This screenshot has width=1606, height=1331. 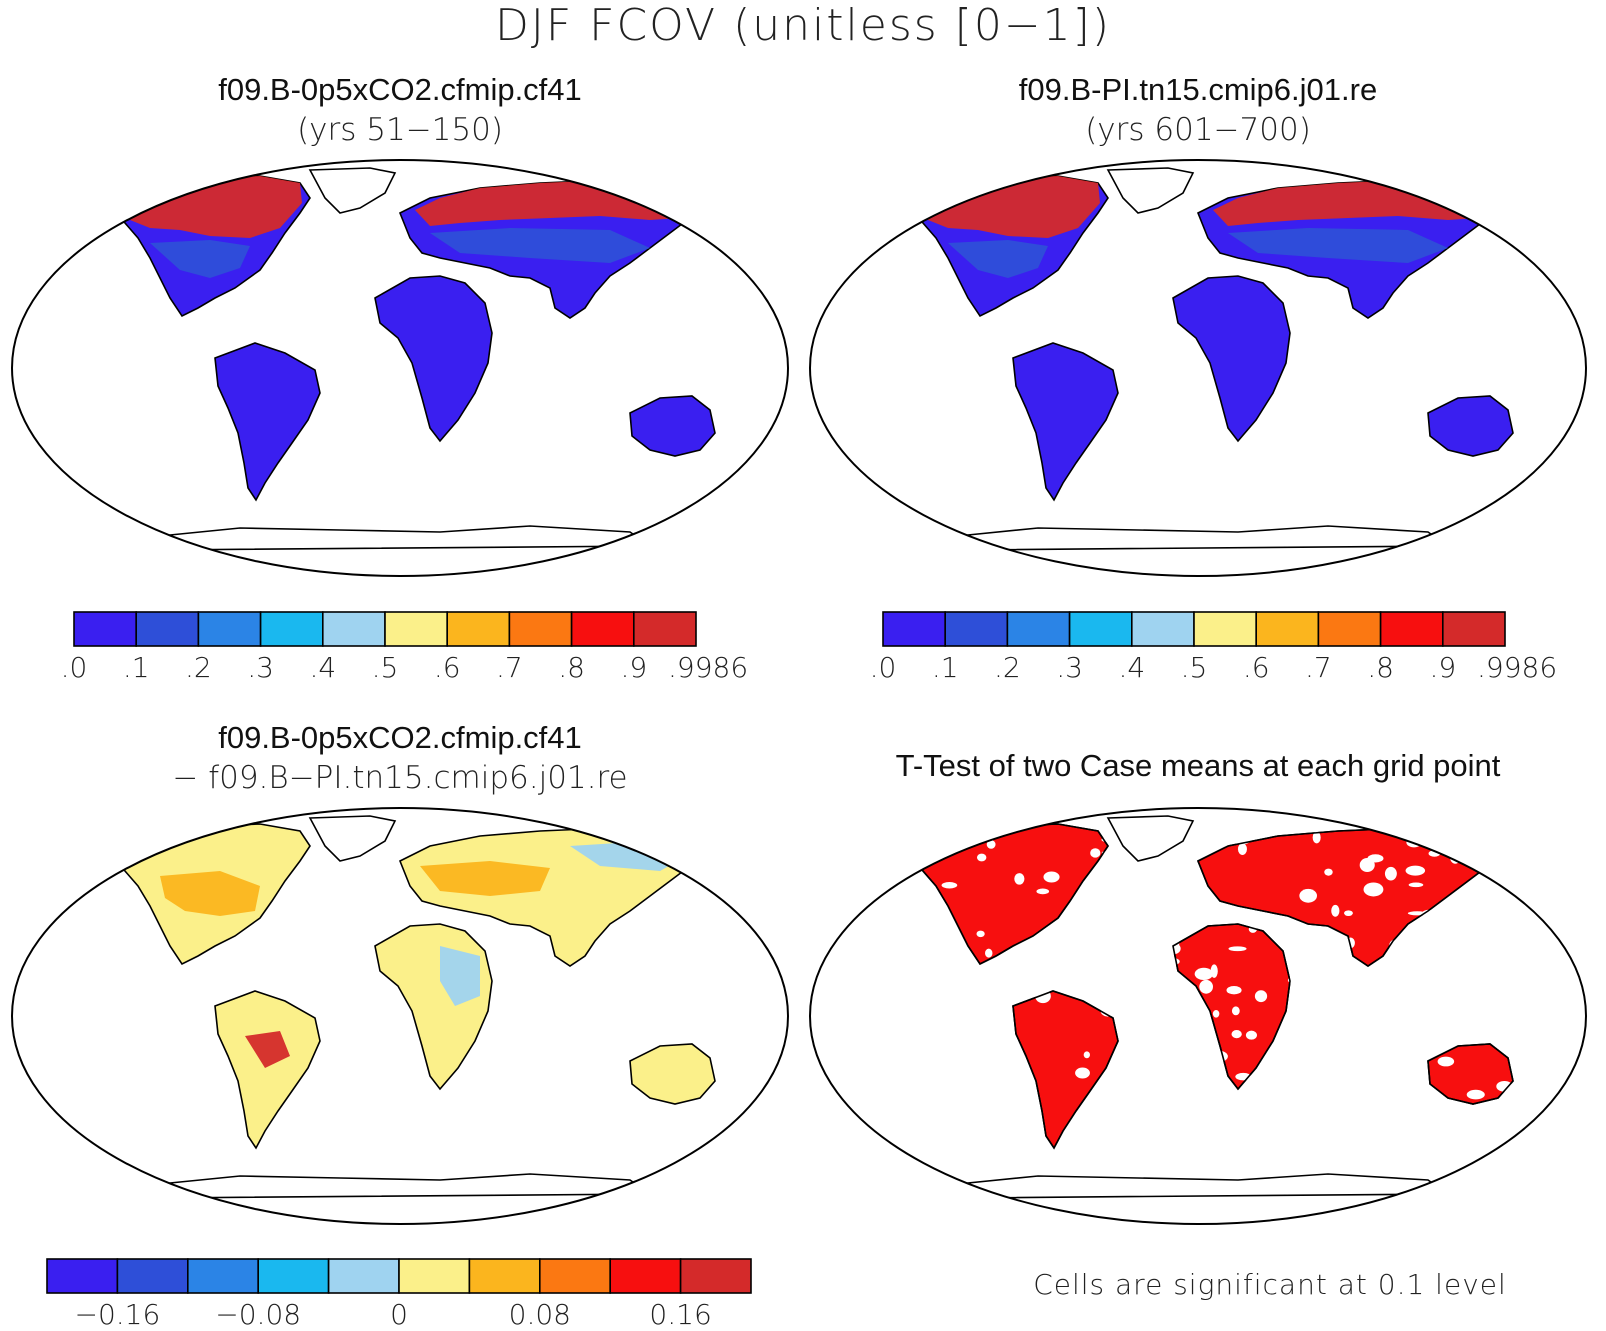 I want to click on positive-region-sa, so click(x=267, y=1049).